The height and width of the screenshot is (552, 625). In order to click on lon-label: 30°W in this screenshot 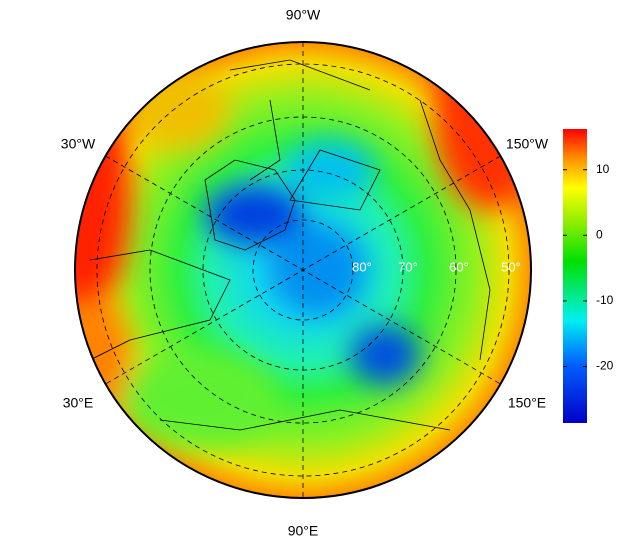, I will do `click(78, 144)`.